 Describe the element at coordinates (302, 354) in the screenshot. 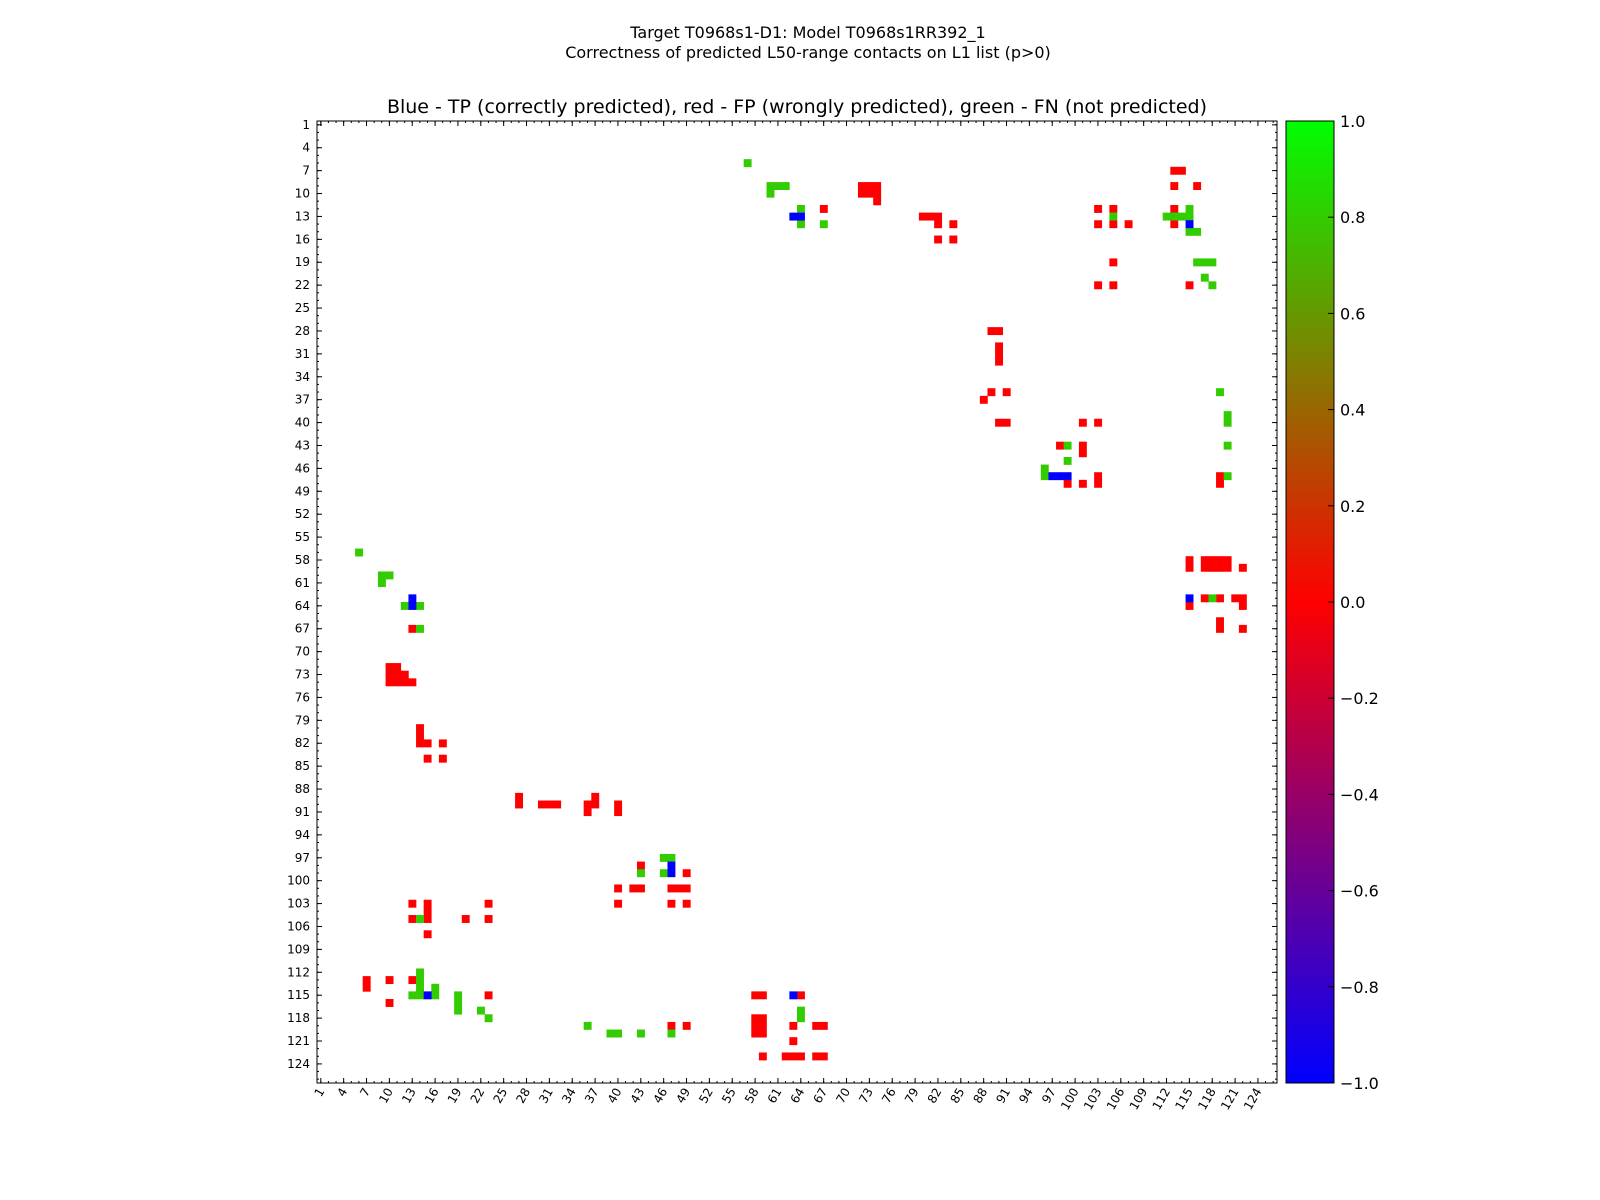

I see `y-tick-label: 31` at that location.